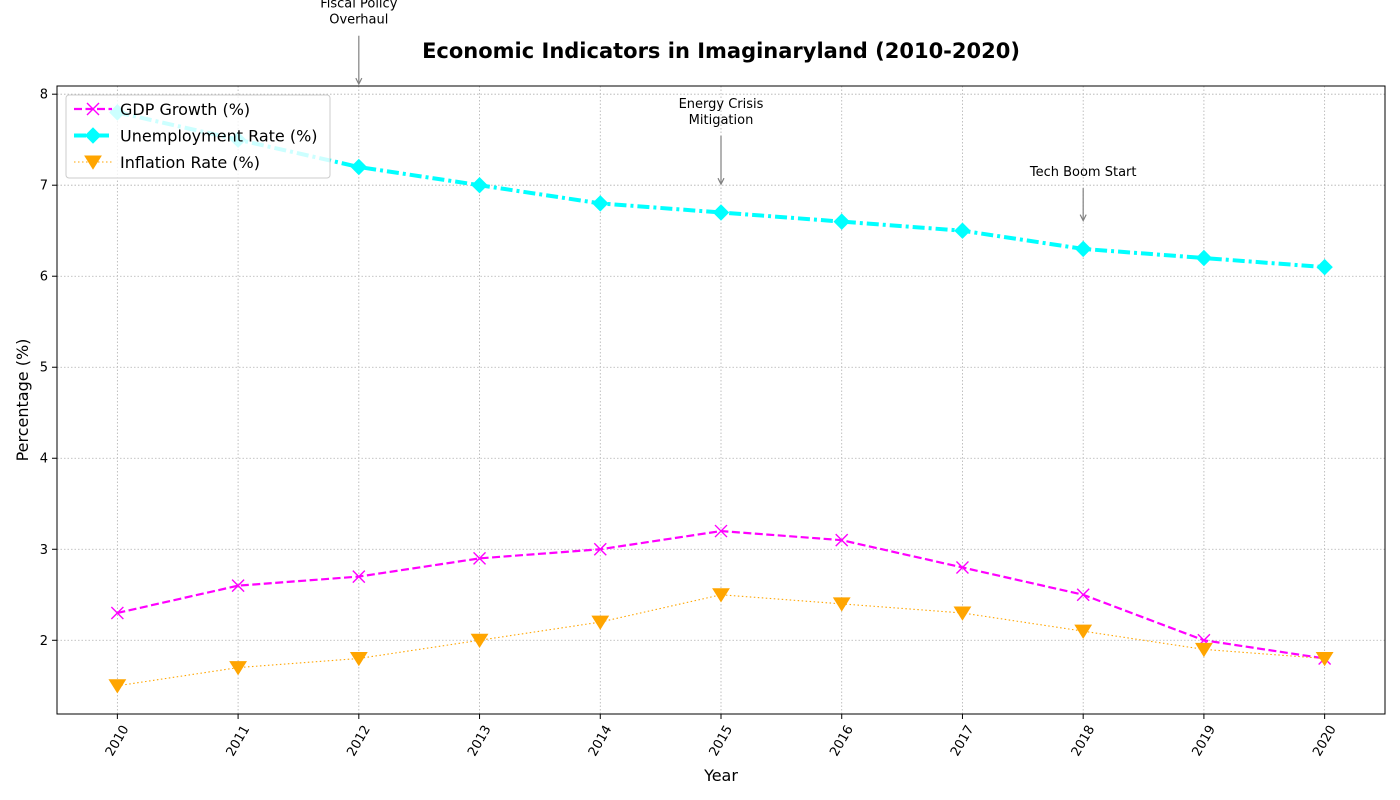  What do you see at coordinates (1204, 741) in the screenshot?
I see `x-tick-label: 2019` at bounding box center [1204, 741].